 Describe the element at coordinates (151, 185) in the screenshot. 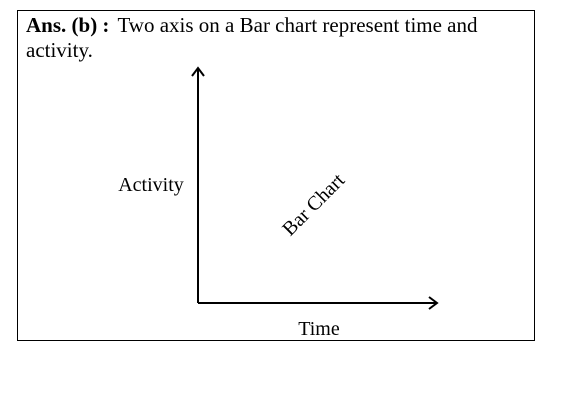

I see `y-axis-label: Activity` at that location.